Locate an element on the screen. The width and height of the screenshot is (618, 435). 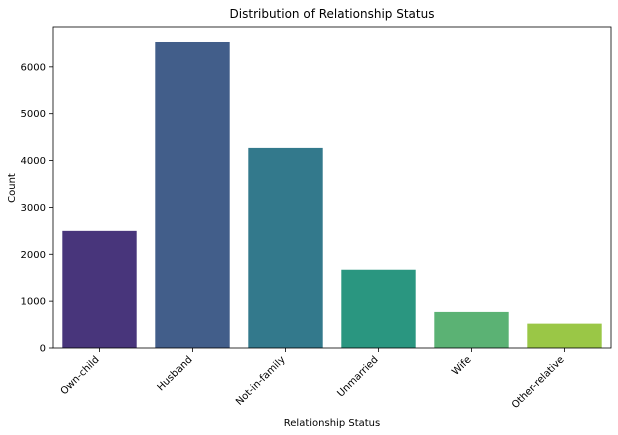
x-tick-label: Husband is located at coordinates (175, 373).